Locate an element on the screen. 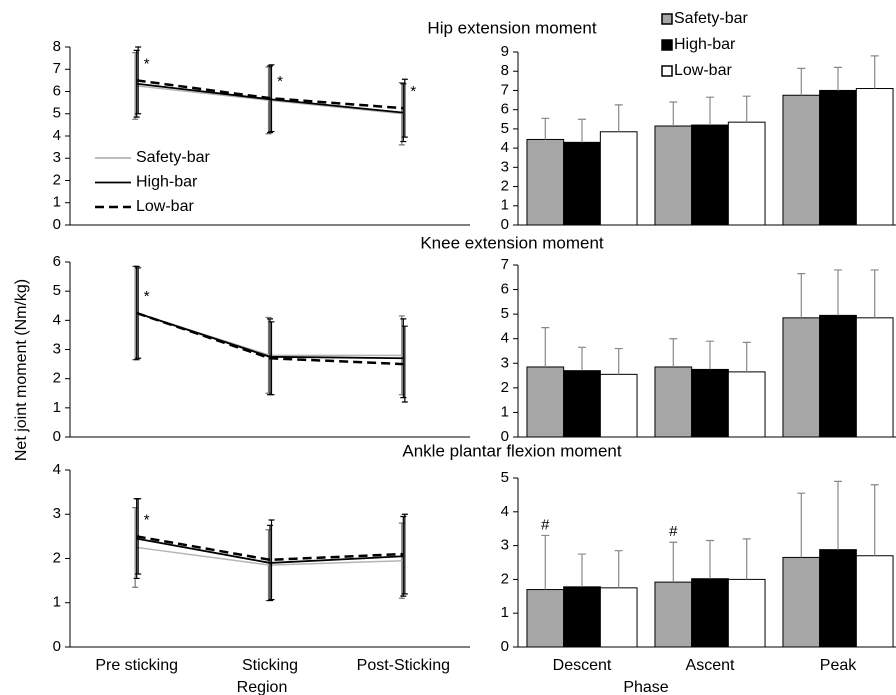  chart-title: Hip extension moment is located at coordinates (511, 27).